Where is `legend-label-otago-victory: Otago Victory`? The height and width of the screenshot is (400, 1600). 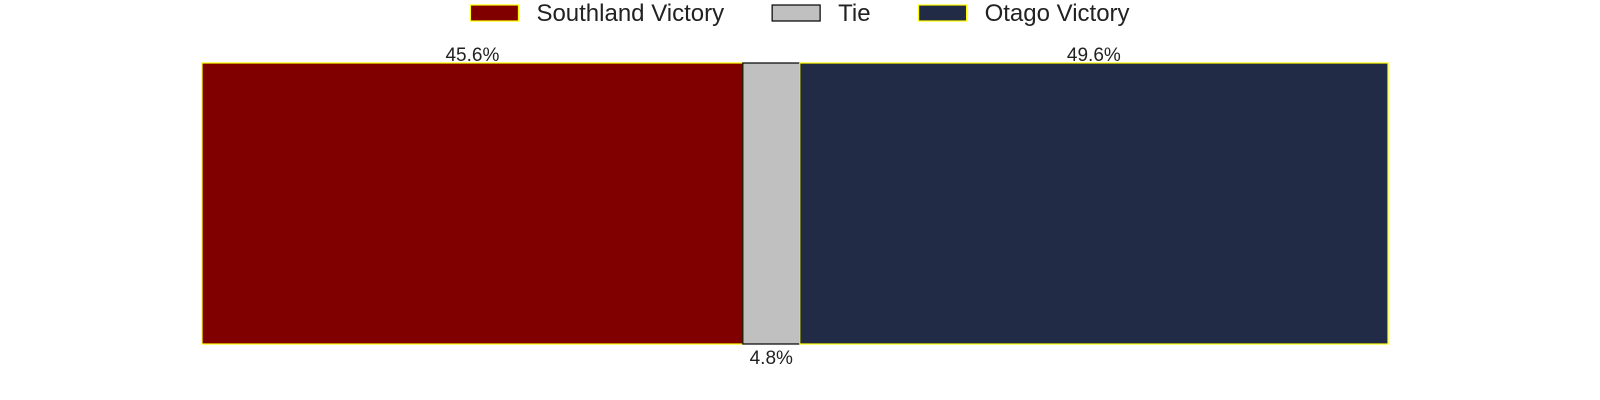
legend-label-otago-victory: Otago Victory is located at coordinates (1057, 13).